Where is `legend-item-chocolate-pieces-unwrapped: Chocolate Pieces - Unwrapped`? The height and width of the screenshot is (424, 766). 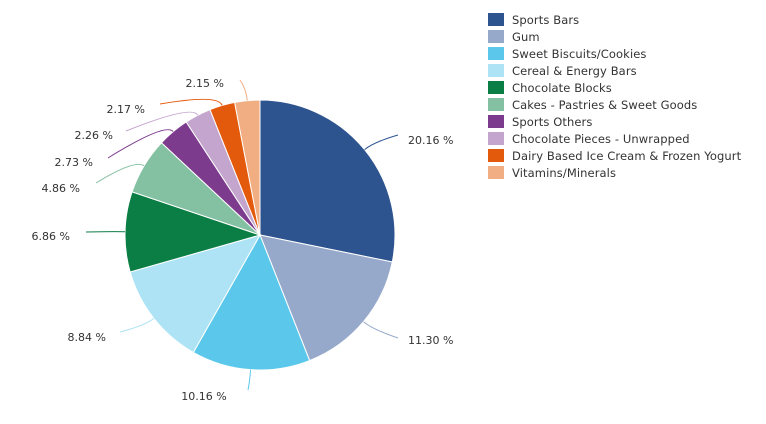 legend-item-chocolate-pieces-unwrapped: Chocolate Pieces - Unwrapped is located at coordinates (614, 138).